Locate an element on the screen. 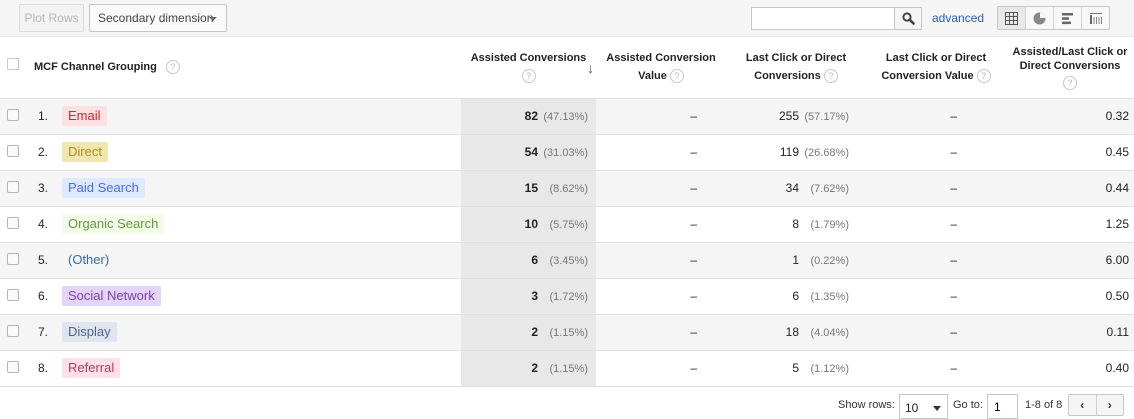 This screenshot has width=1134, height=419. table-row: 8. Referral 2 (1.15%) – 5 (1.12%) – 0.40 is located at coordinates (567, 368).